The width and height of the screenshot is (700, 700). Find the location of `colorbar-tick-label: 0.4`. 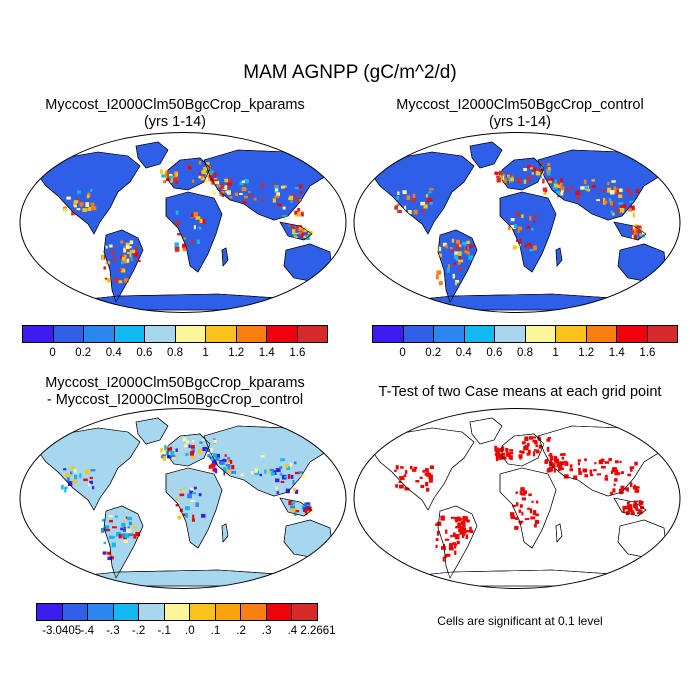

colorbar-tick-label: 0.4 is located at coordinates (113, 353).